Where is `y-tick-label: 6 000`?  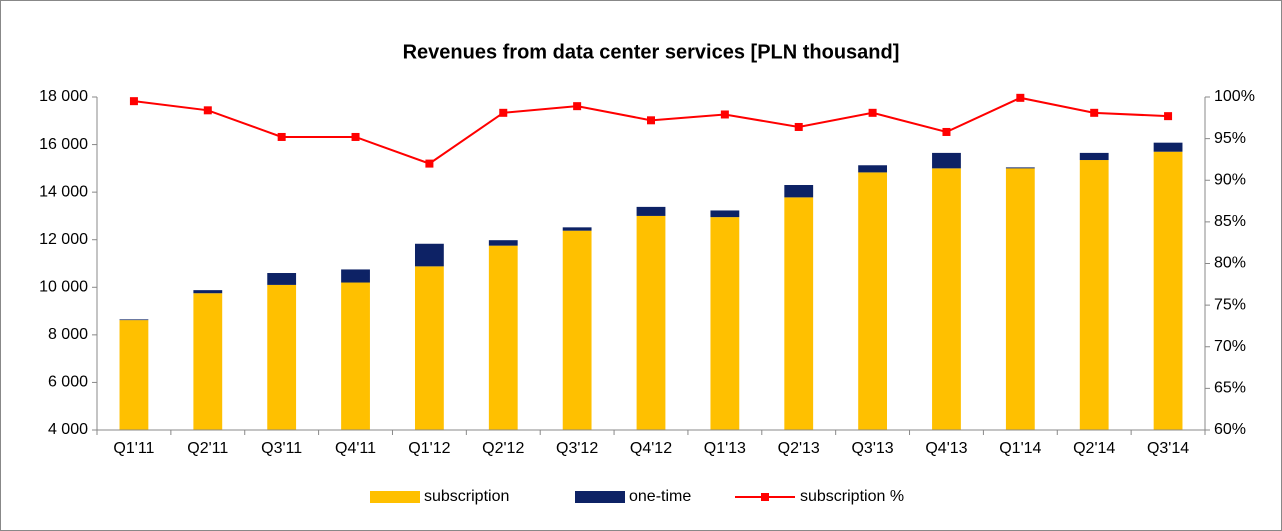
y-tick-label: 6 000 is located at coordinates (68, 382).